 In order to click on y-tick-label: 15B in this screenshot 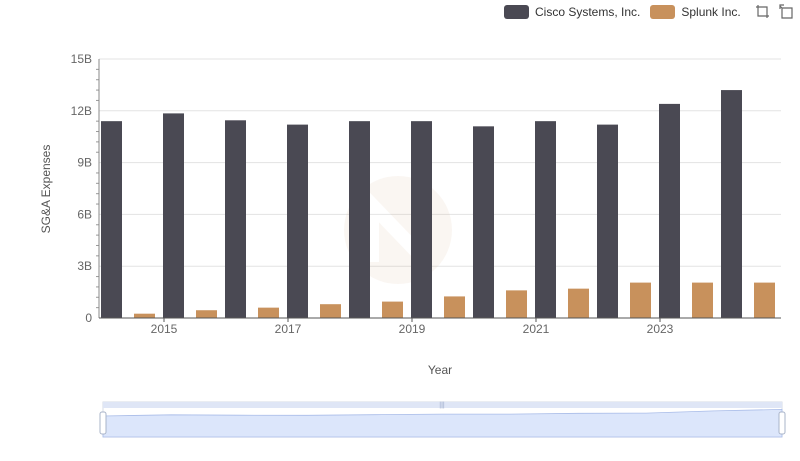, I will do `click(81, 59)`.